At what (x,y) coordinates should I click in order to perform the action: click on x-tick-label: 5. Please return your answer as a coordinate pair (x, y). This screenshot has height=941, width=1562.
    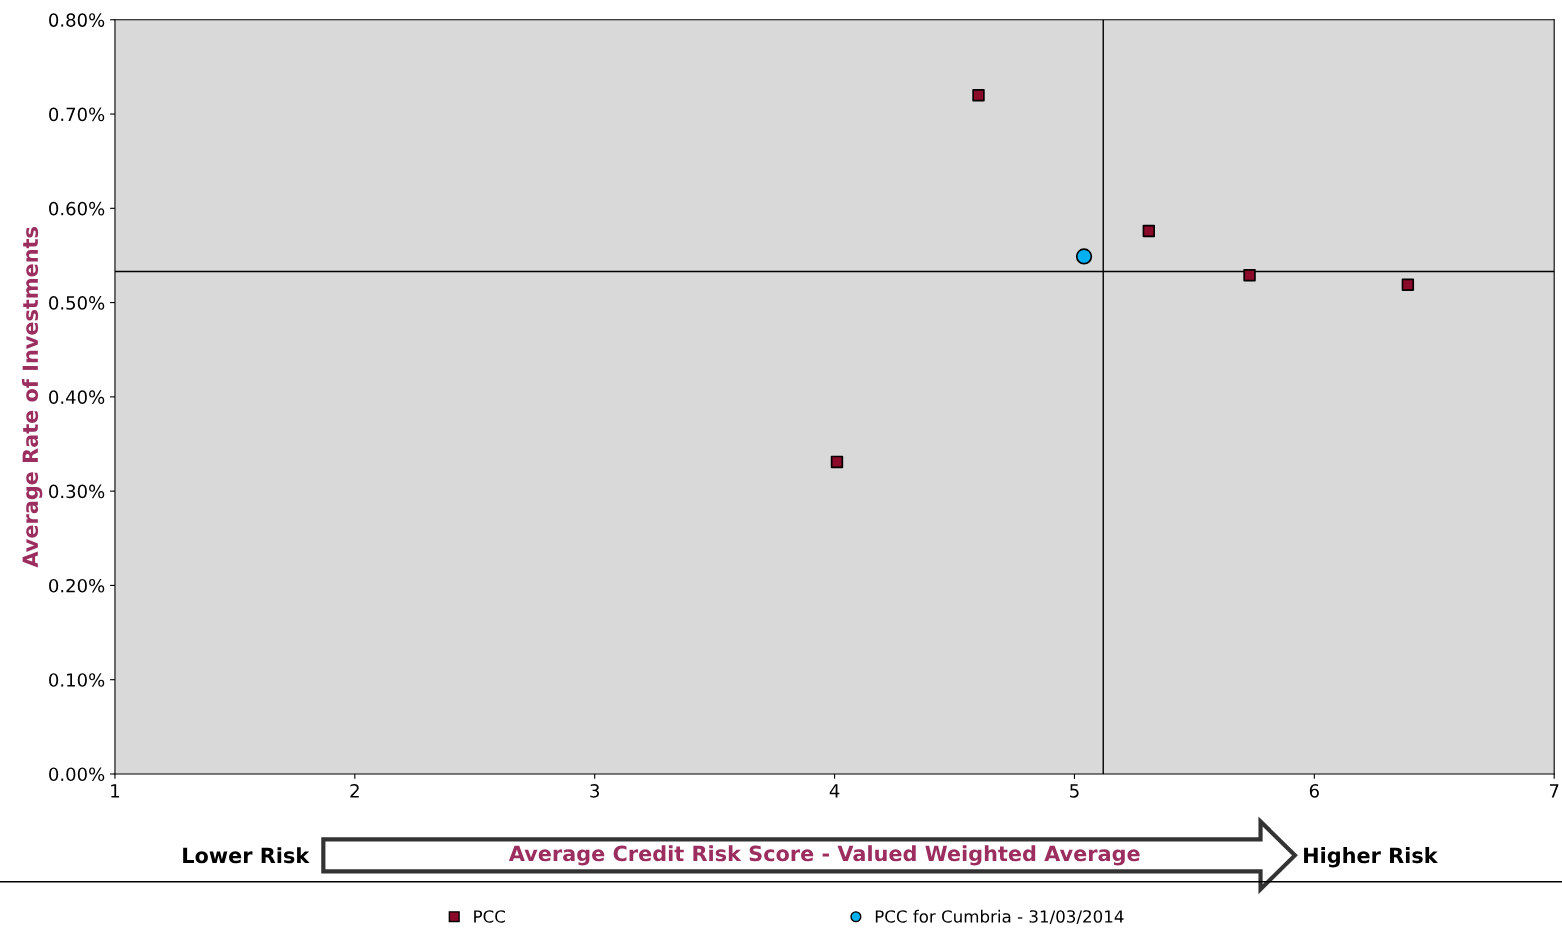
    Looking at the image, I should click on (1074, 791).